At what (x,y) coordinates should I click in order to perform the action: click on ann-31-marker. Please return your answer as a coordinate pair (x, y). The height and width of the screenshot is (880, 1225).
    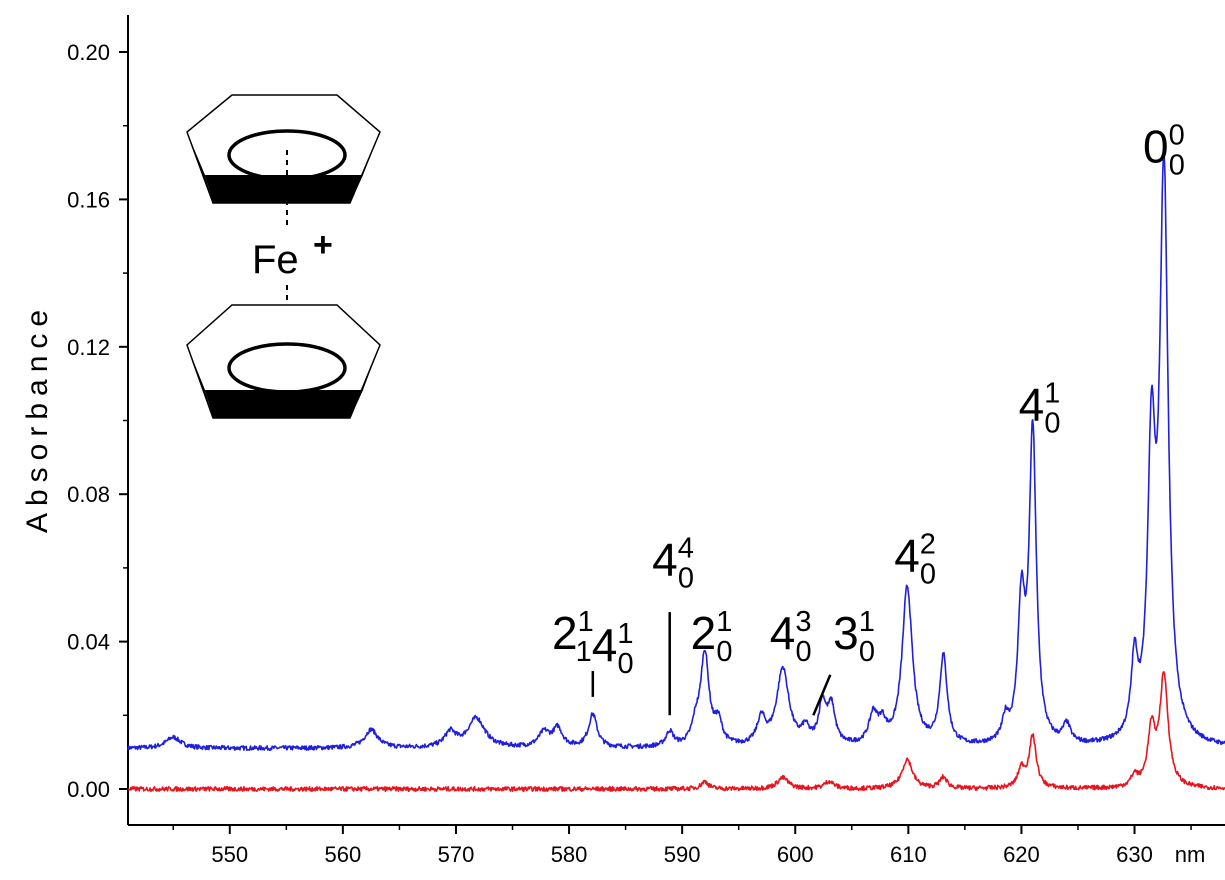
    Looking at the image, I should click on (822, 695).